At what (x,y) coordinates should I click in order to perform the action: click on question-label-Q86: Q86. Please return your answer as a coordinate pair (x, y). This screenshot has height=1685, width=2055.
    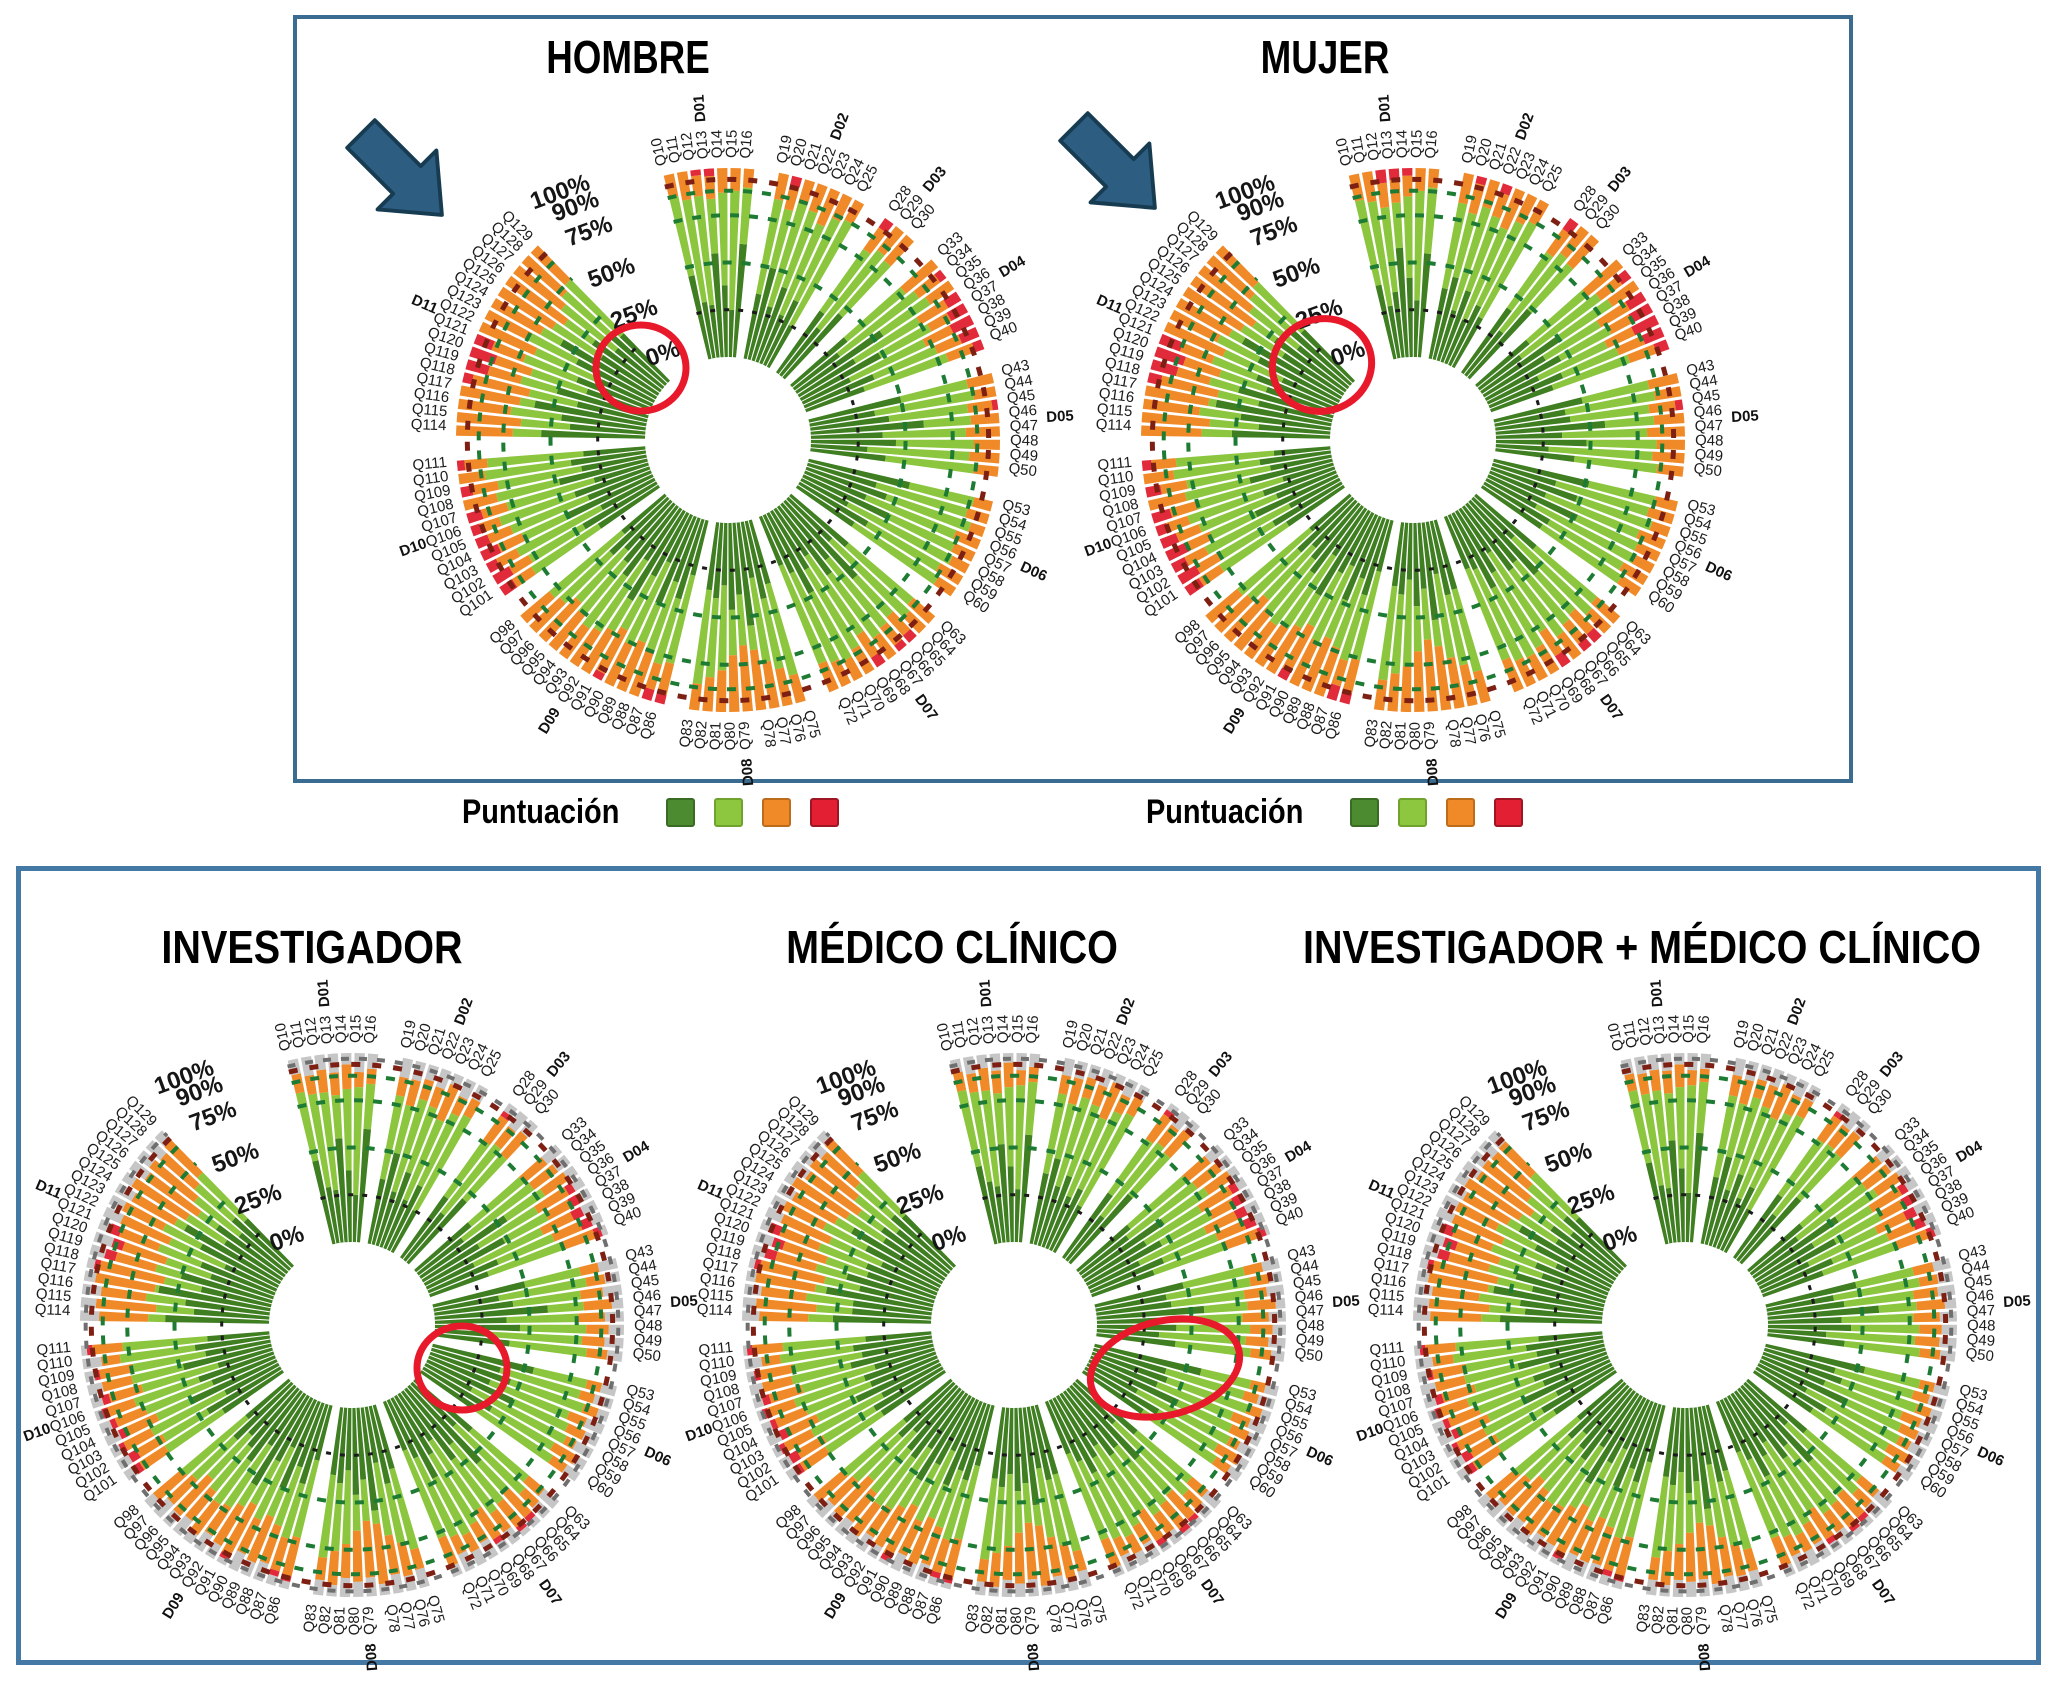
    Looking at the image, I should click on (1334, 726).